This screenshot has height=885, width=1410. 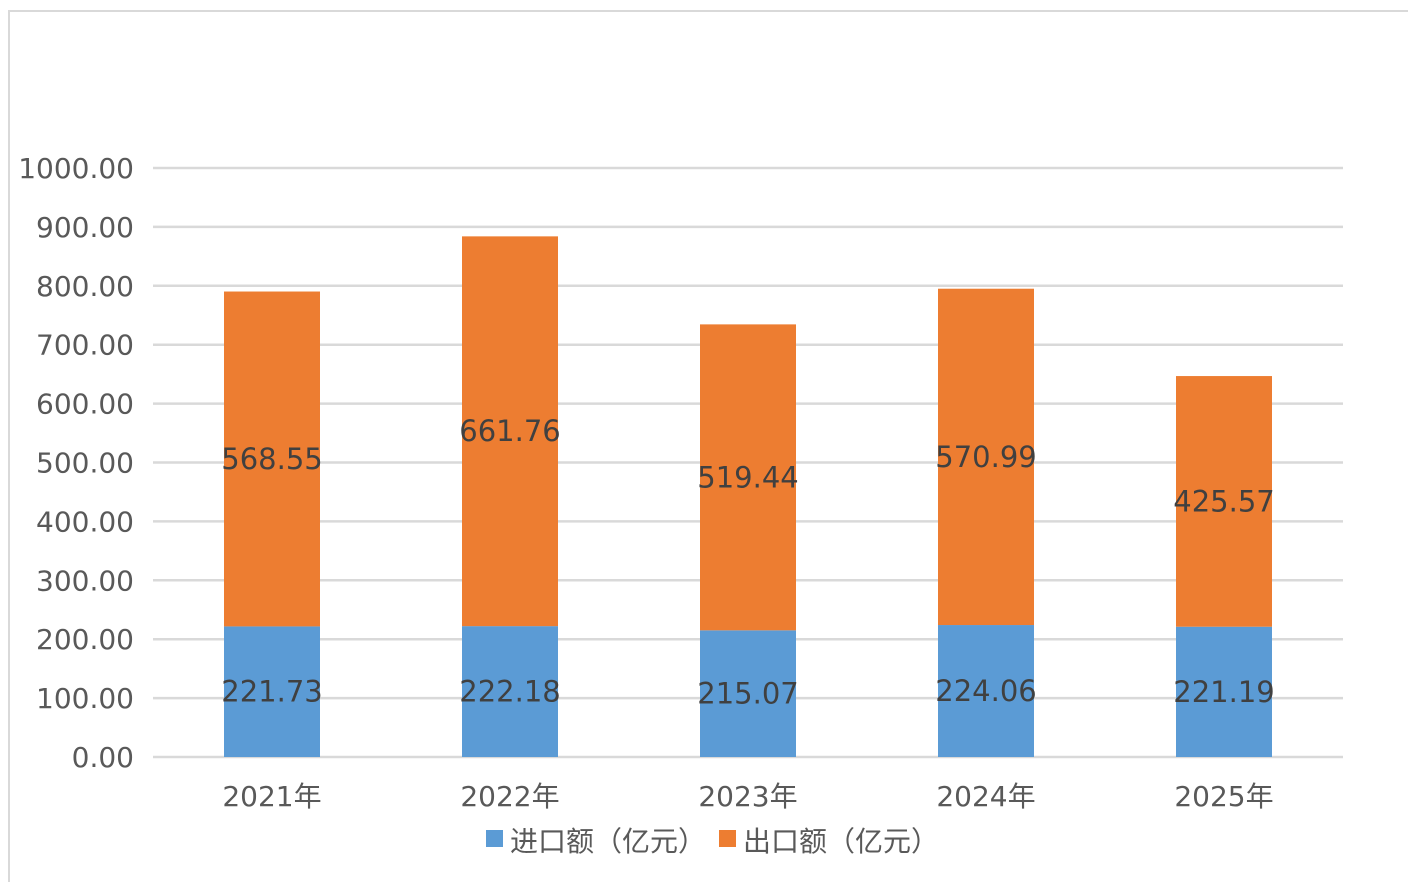 I want to click on data-label-import: 221.73, so click(x=271, y=692).